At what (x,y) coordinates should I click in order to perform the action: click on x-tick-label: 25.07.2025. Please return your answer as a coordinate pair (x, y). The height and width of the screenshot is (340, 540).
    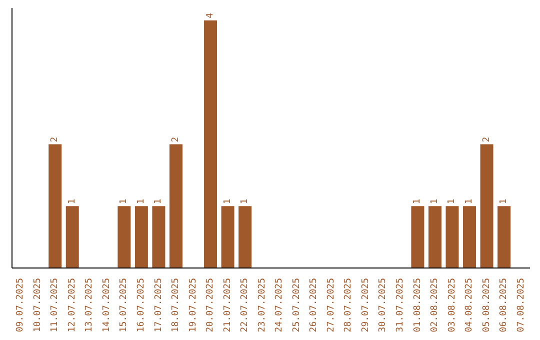
    Looking at the image, I should click on (297, 305).